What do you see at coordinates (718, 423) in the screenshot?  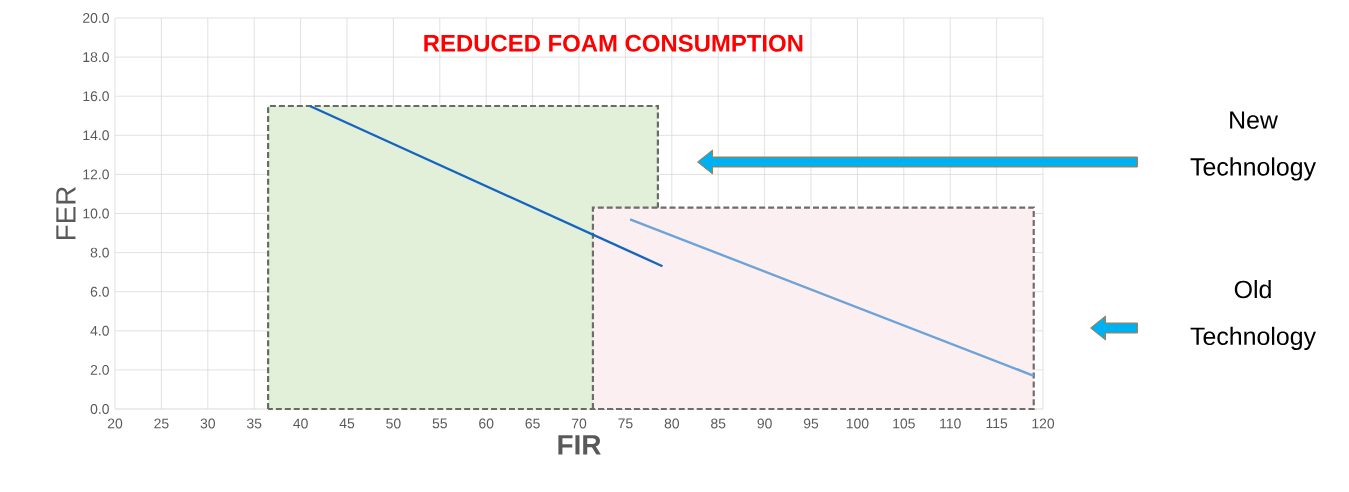 I see `x-tick-label: 85` at bounding box center [718, 423].